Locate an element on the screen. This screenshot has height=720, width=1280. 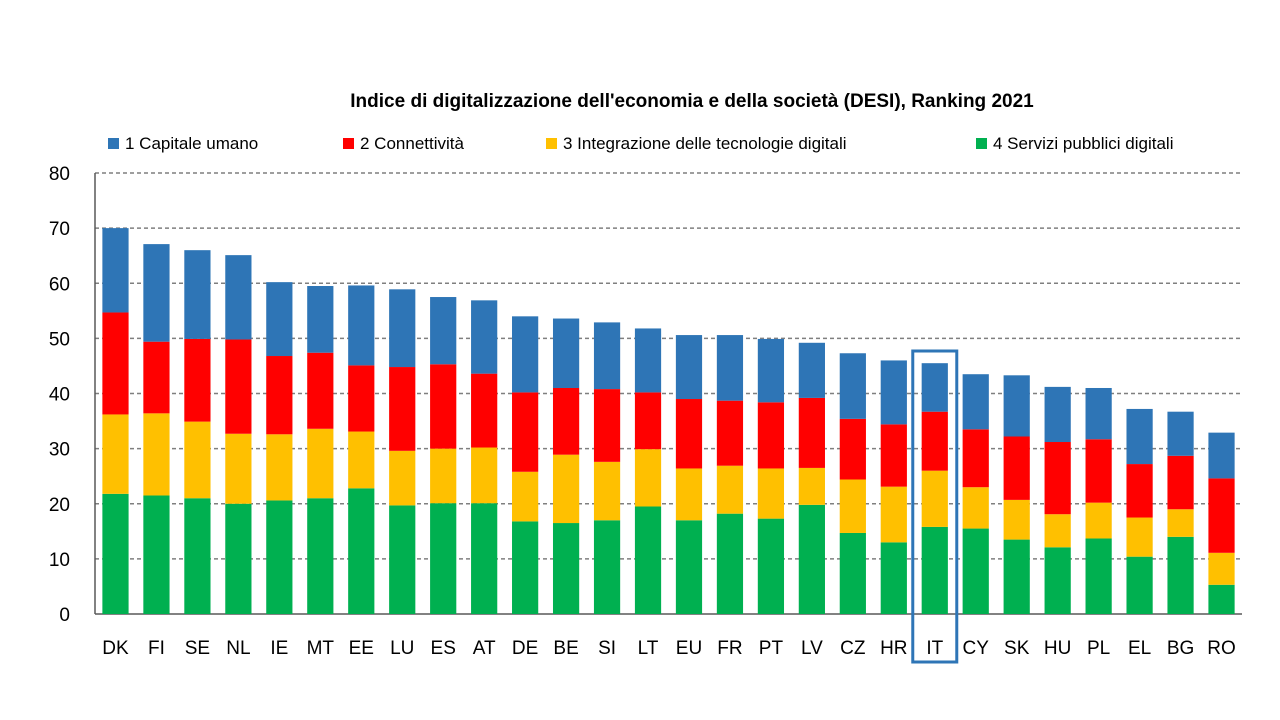
legend-label: 2 Connettività is located at coordinates (412, 143).